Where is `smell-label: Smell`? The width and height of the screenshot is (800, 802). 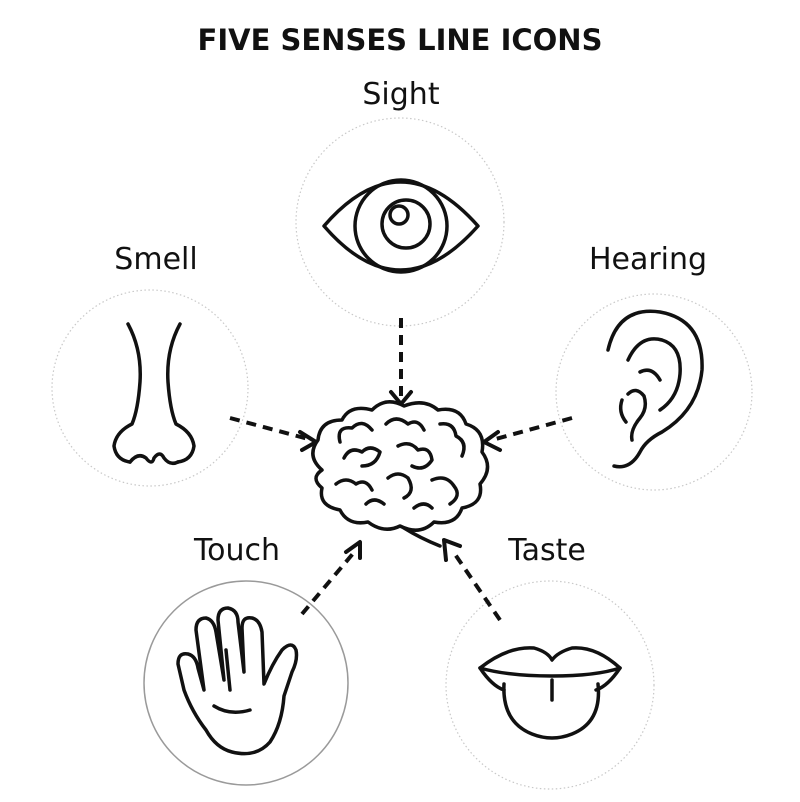
smell-label: Smell is located at coordinates (155, 259).